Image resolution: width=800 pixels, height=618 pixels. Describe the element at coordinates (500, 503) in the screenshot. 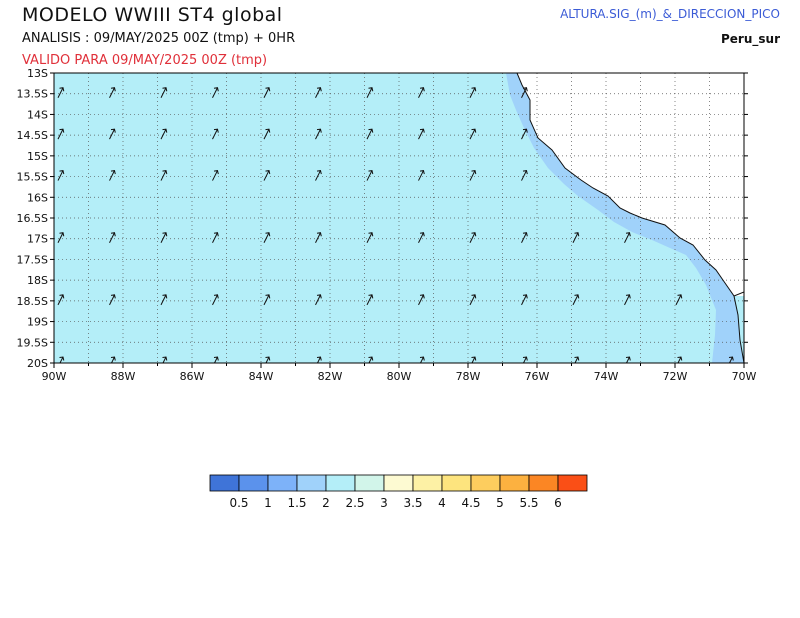

I see `legend-label: 5` at that location.